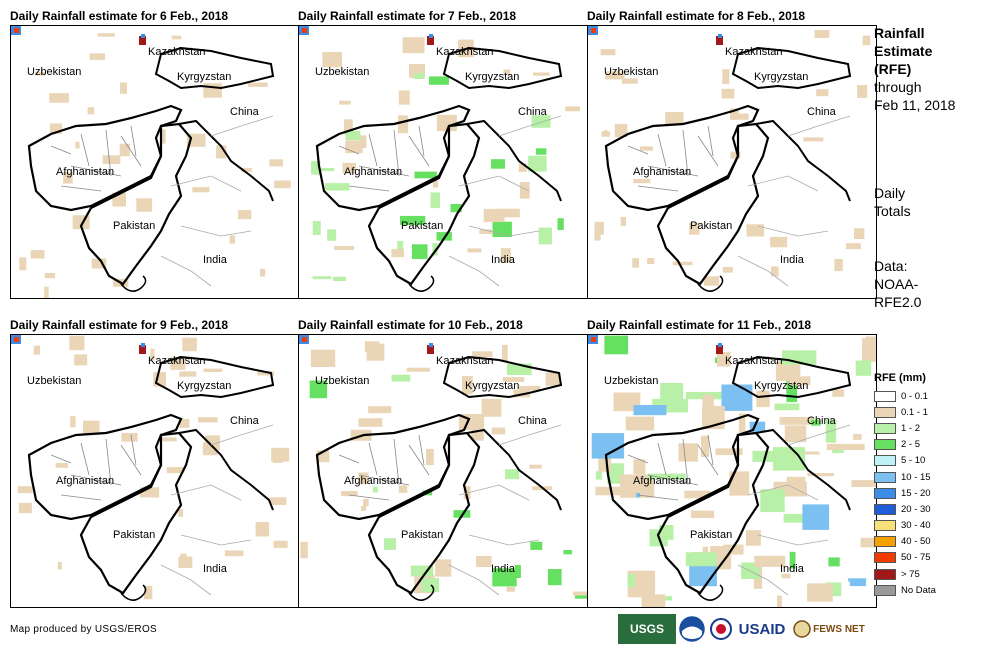 The width and height of the screenshot is (983, 649). Describe the element at coordinates (911, 445) in the screenshot. I see `legend-label: 2 - 5` at that location.